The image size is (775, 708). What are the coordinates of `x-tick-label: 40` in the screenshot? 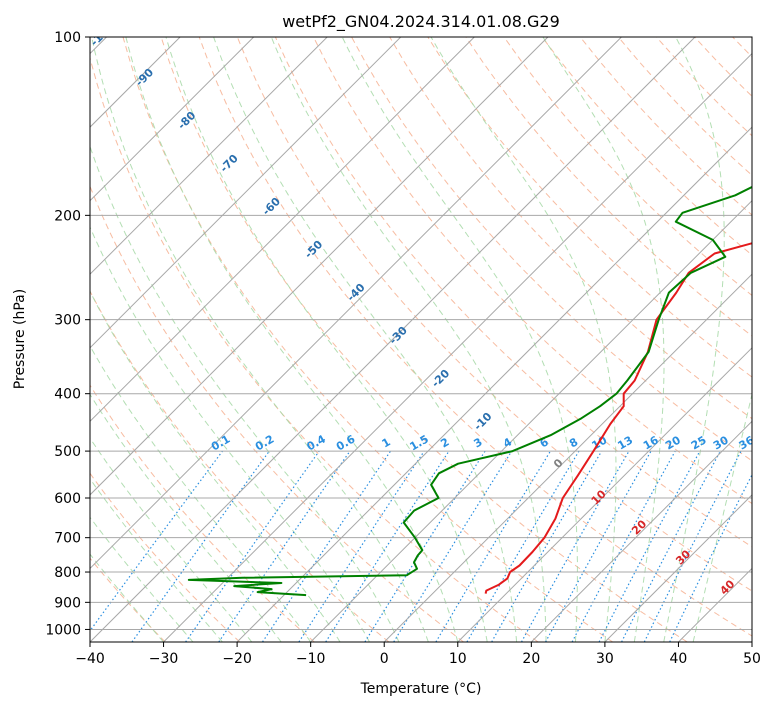 It's located at (679, 659).